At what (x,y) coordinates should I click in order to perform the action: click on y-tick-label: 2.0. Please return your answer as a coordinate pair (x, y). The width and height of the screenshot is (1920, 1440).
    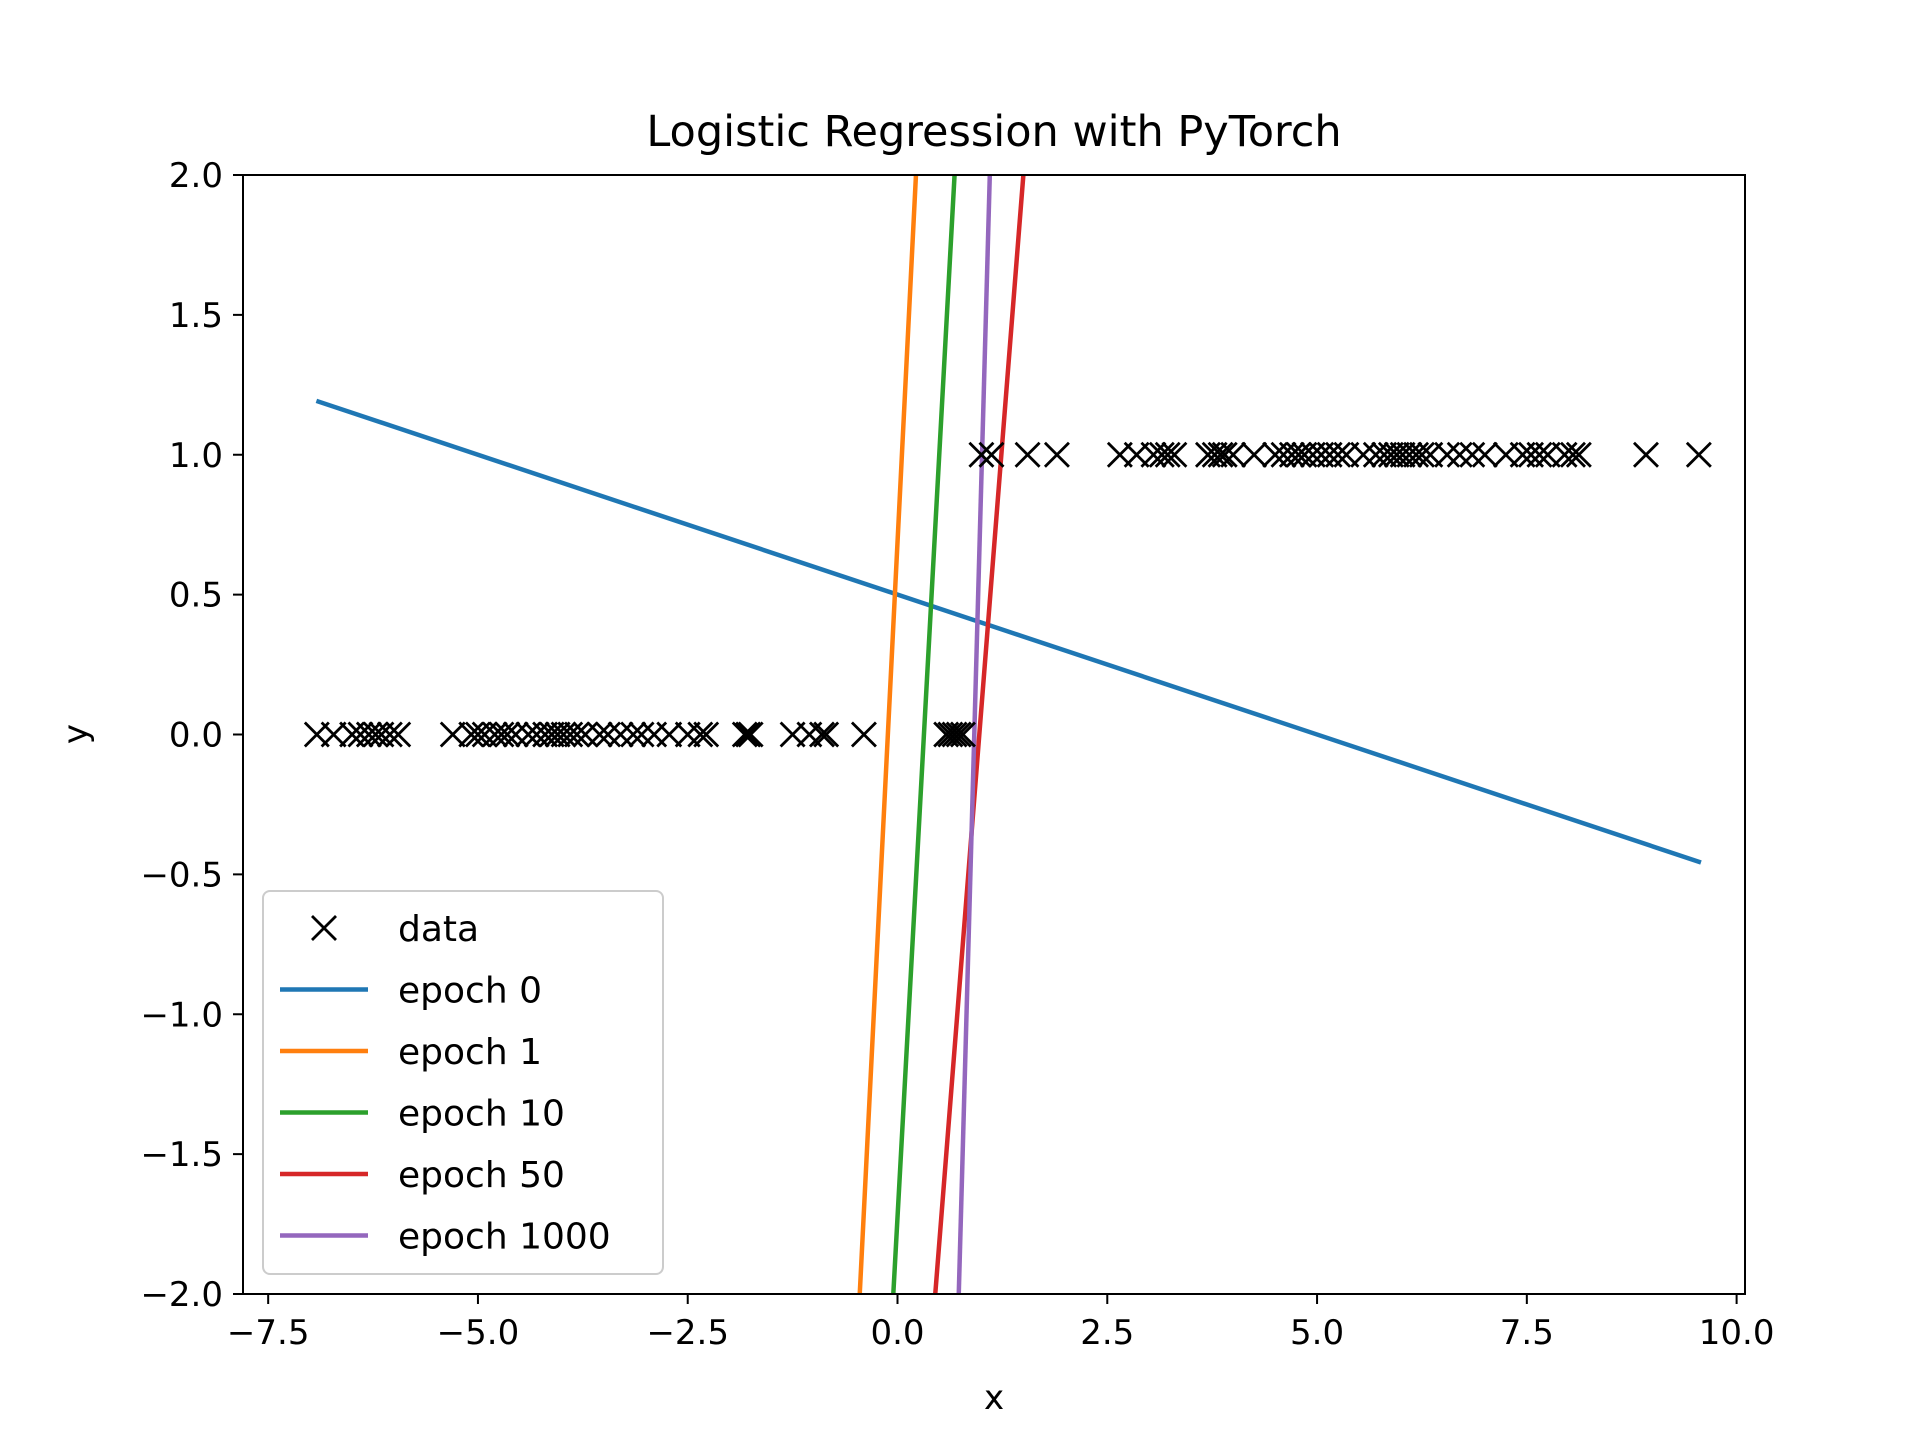
    Looking at the image, I should click on (196, 176).